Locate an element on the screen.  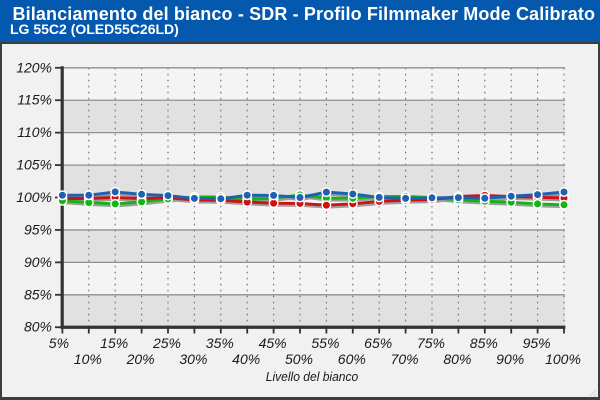
svg-text: 115% is located at coordinates (34, 100).